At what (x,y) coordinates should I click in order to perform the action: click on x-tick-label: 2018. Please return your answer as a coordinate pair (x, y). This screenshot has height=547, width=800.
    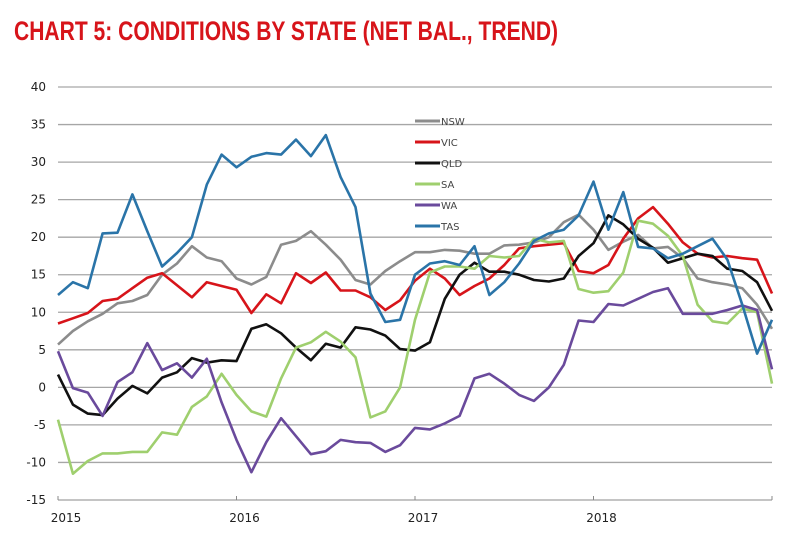
    Looking at the image, I should click on (601, 518).